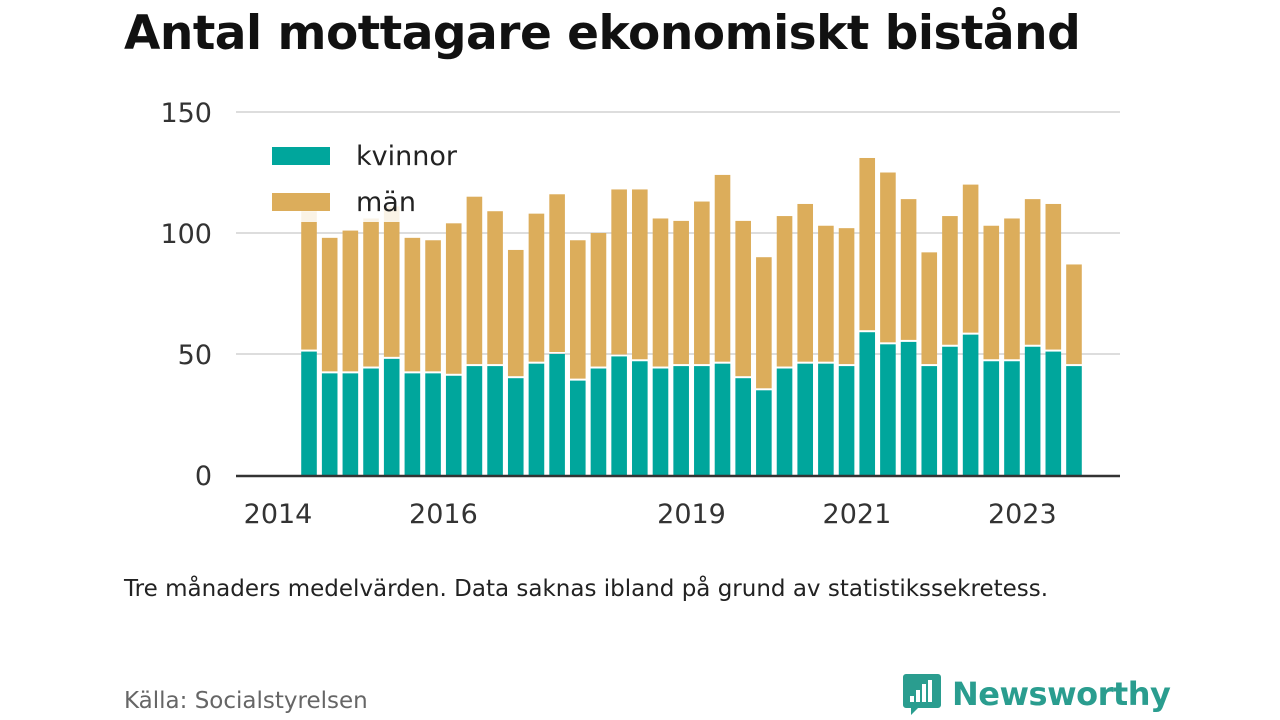 The image size is (1280, 720). What do you see at coordinates (186, 113) in the screenshot?
I see `y-tick-label: 150` at bounding box center [186, 113].